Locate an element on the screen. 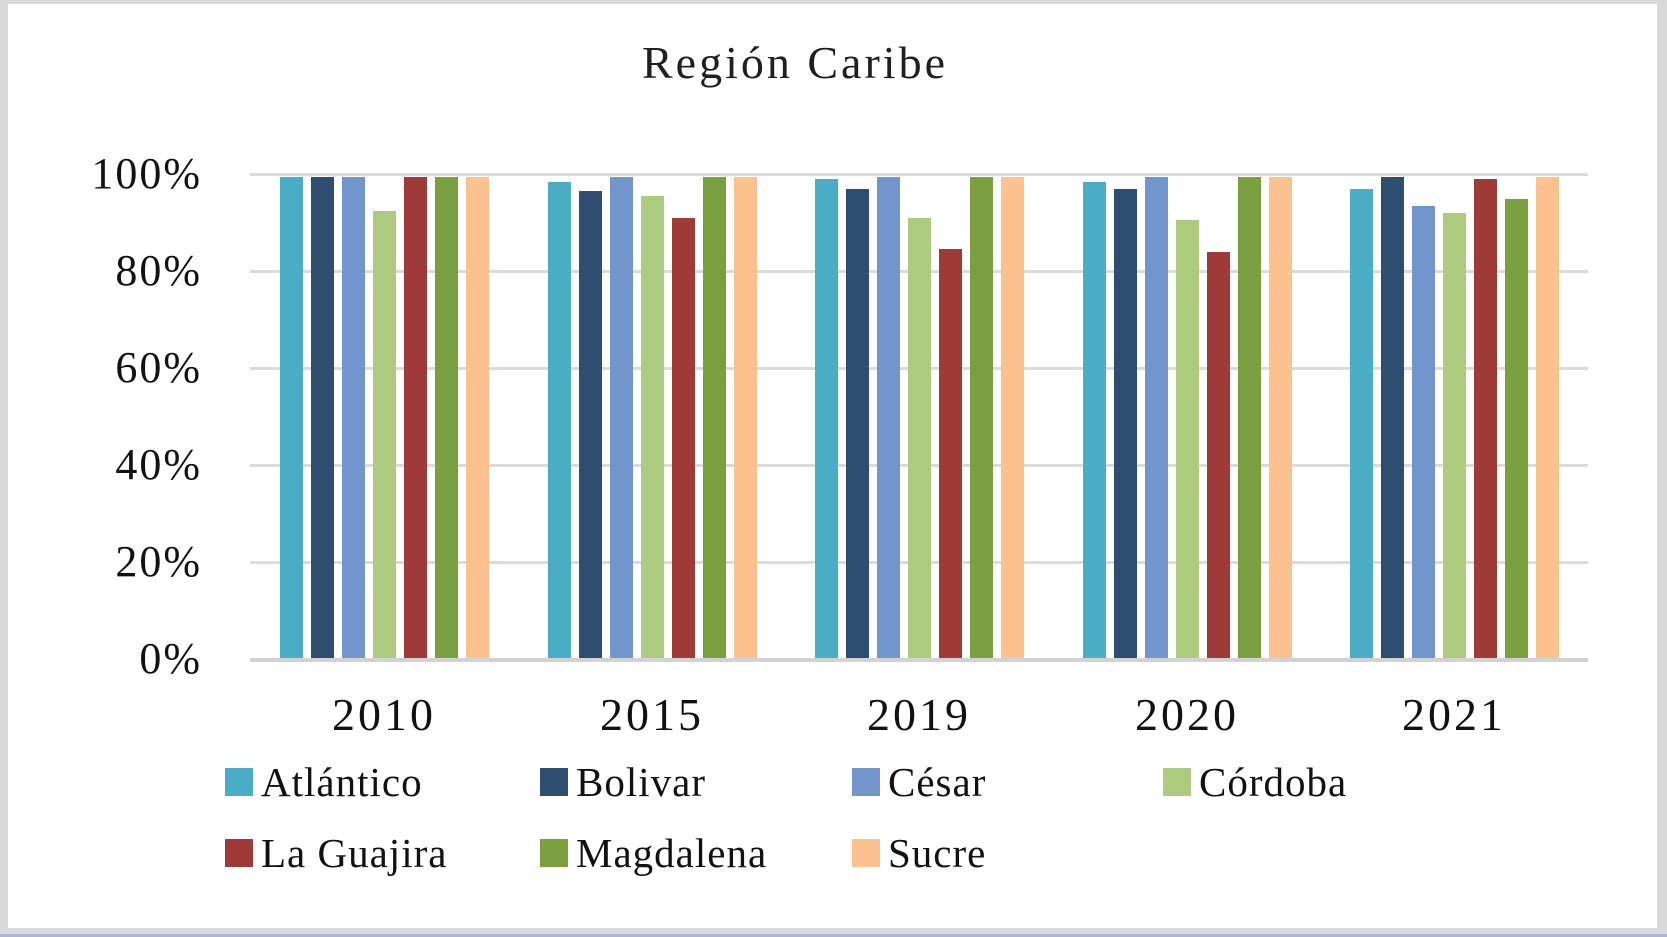 Image resolution: width=1667 pixels, height=937 pixels. x-tick-2010: 2010 is located at coordinates (384, 714).